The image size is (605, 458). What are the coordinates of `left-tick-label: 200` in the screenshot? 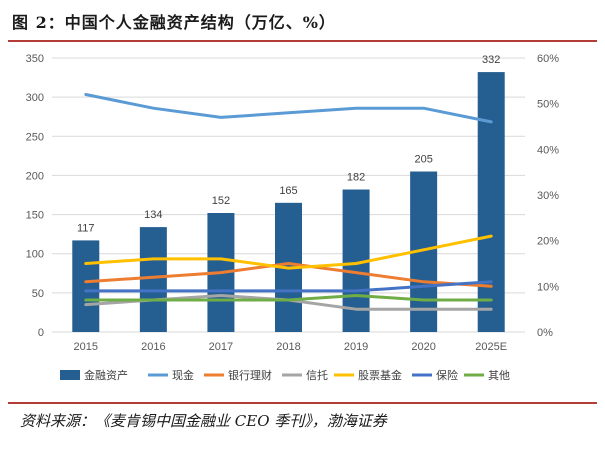 It's located at (35, 176).